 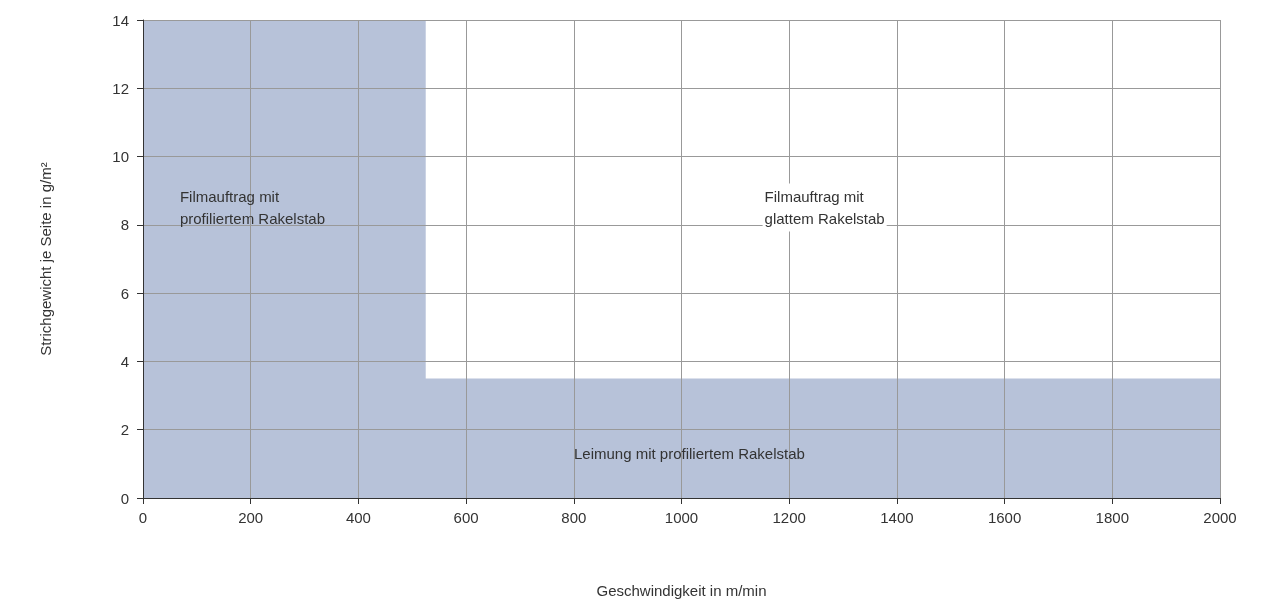 What do you see at coordinates (124, 361) in the screenshot?
I see `y-tick-label: 4` at bounding box center [124, 361].